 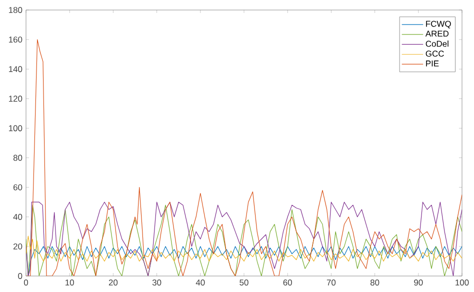 I want to click on x-tick-label: 40, so click(x=200, y=283).